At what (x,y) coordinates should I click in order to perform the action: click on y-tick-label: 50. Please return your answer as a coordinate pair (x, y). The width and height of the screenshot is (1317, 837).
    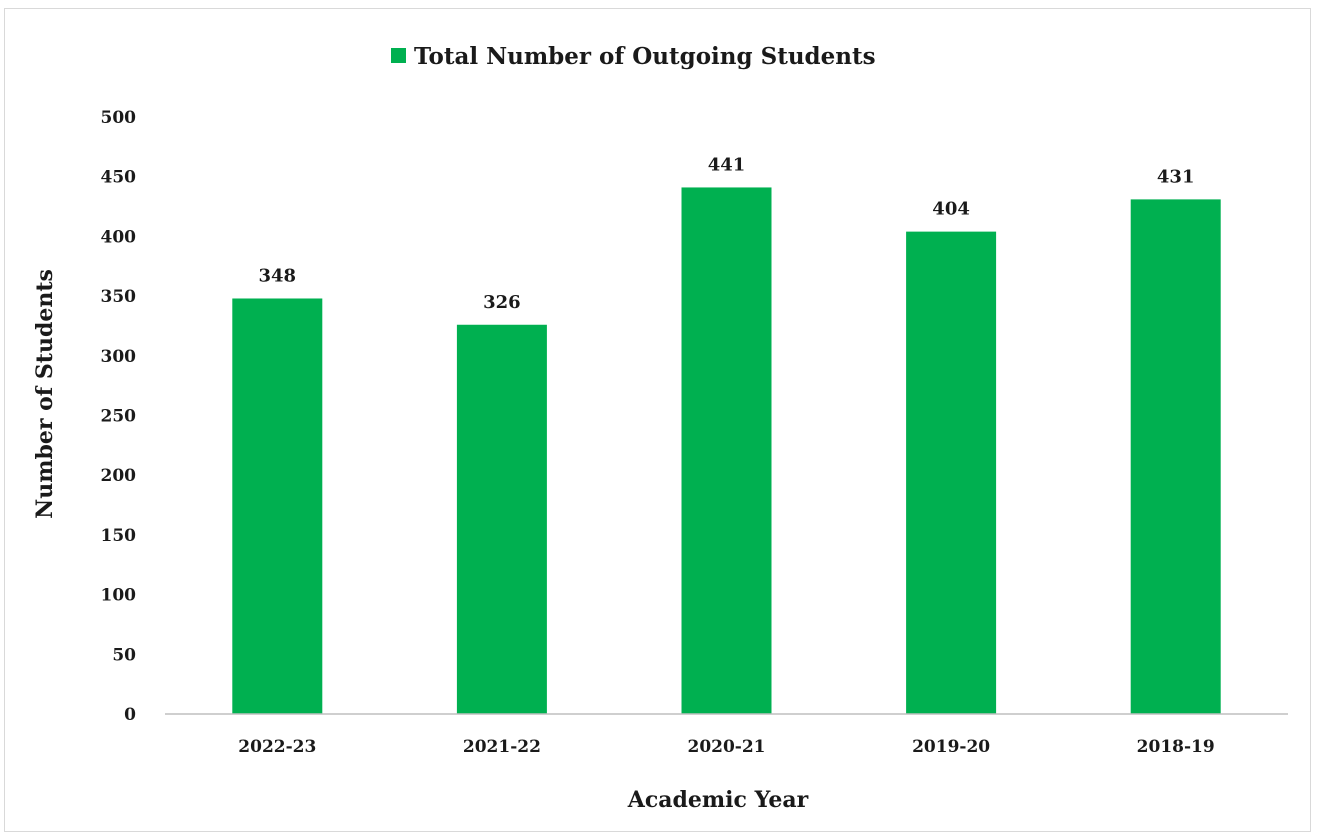
    Looking at the image, I should click on (124, 655).